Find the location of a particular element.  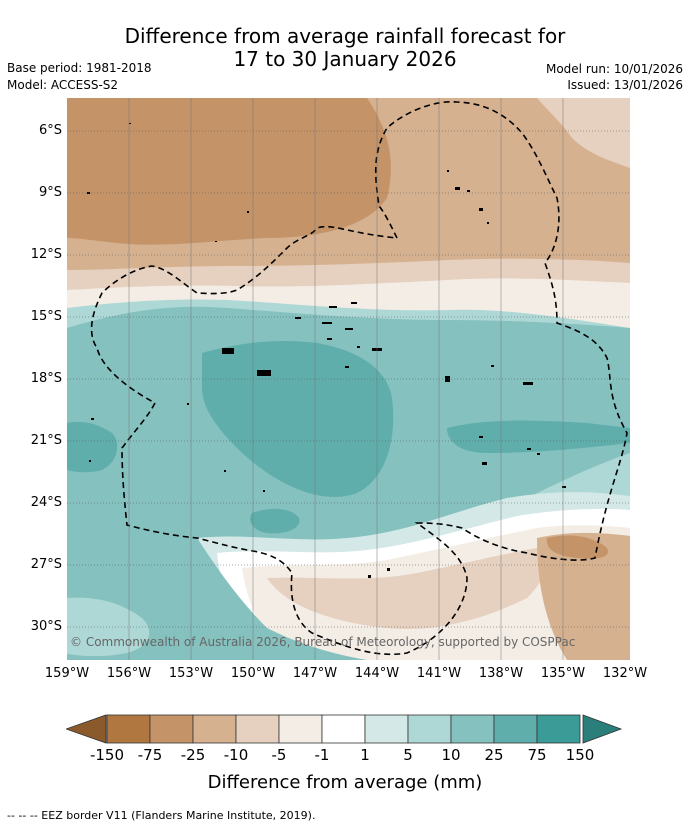

colorbar-tick-label: -5 is located at coordinates (279, 755).